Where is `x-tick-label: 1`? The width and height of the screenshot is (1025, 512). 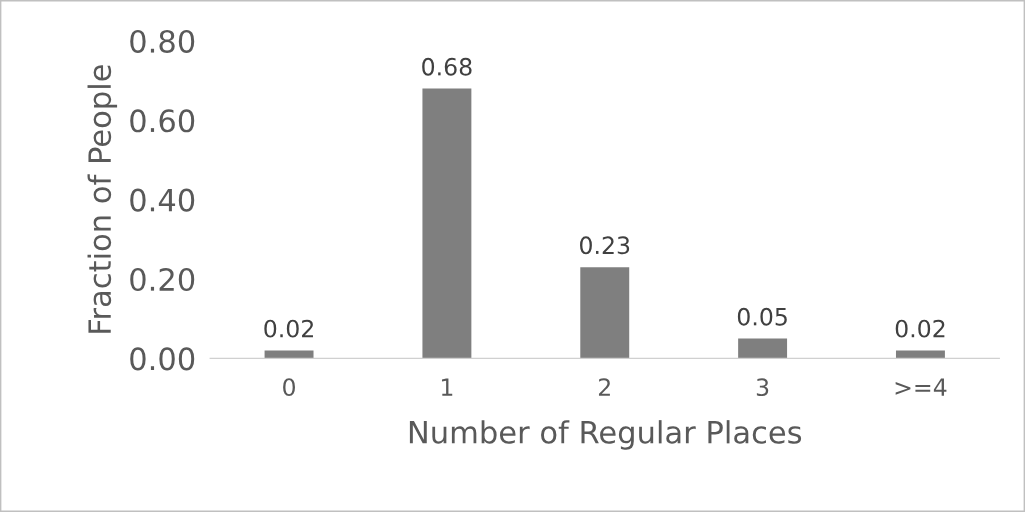
x-tick-label: 1 is located at coordinates (447, 387).